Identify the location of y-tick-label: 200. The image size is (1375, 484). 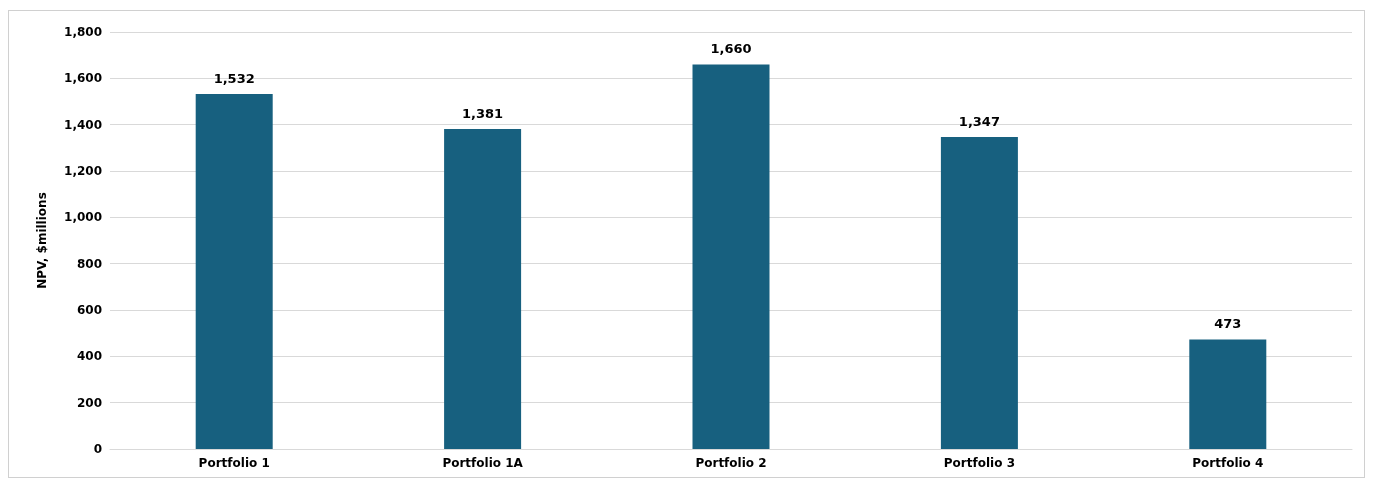
(89, 402).